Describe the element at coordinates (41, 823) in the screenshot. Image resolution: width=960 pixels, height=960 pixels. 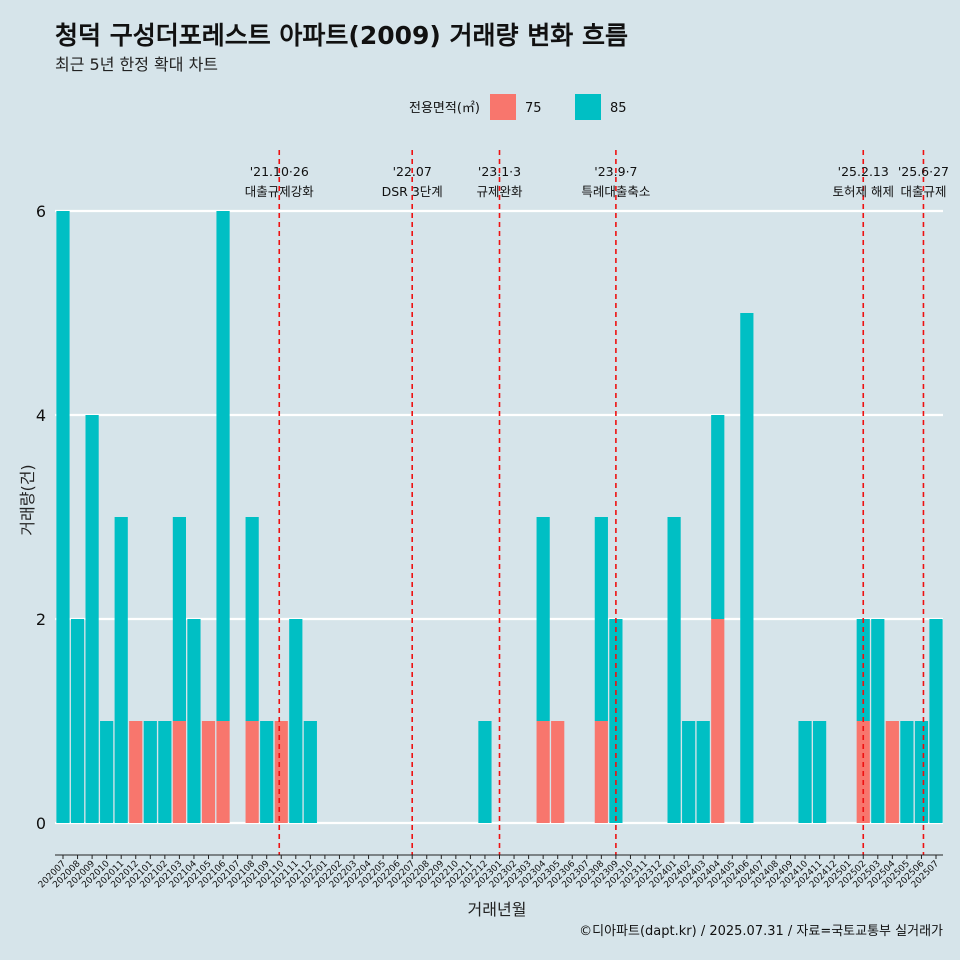
I see `y-tick-label: 0` at that location.